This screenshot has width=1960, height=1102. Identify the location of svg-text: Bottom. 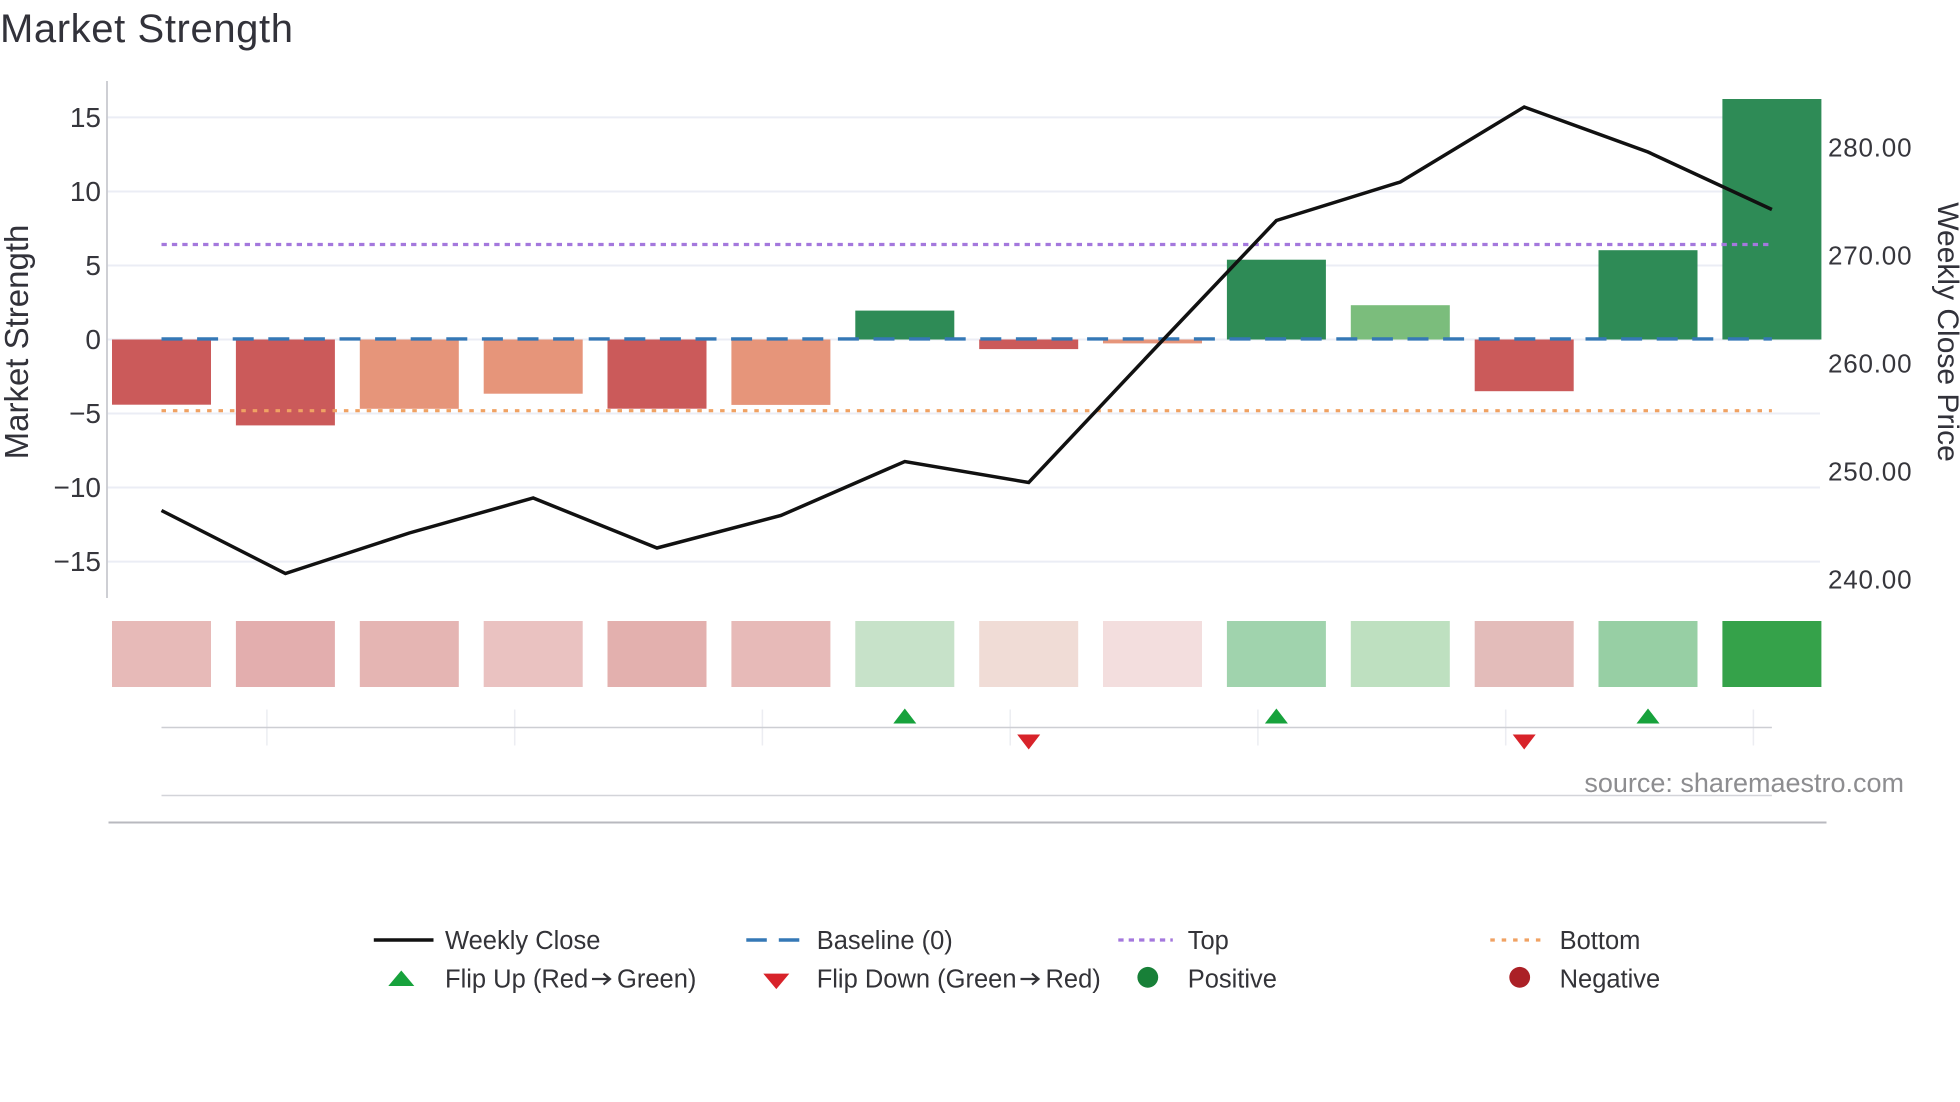
(1600, 941).